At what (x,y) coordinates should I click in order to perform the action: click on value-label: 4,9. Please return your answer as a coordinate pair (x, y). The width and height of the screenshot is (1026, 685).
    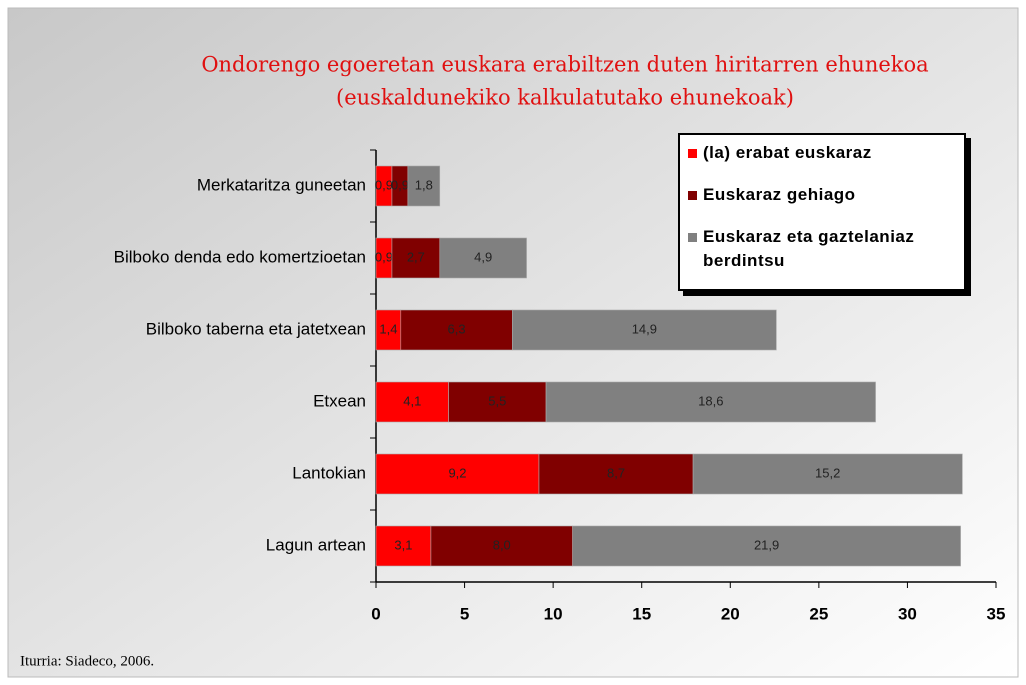
    Looking at the image, I should click on (483, 256).